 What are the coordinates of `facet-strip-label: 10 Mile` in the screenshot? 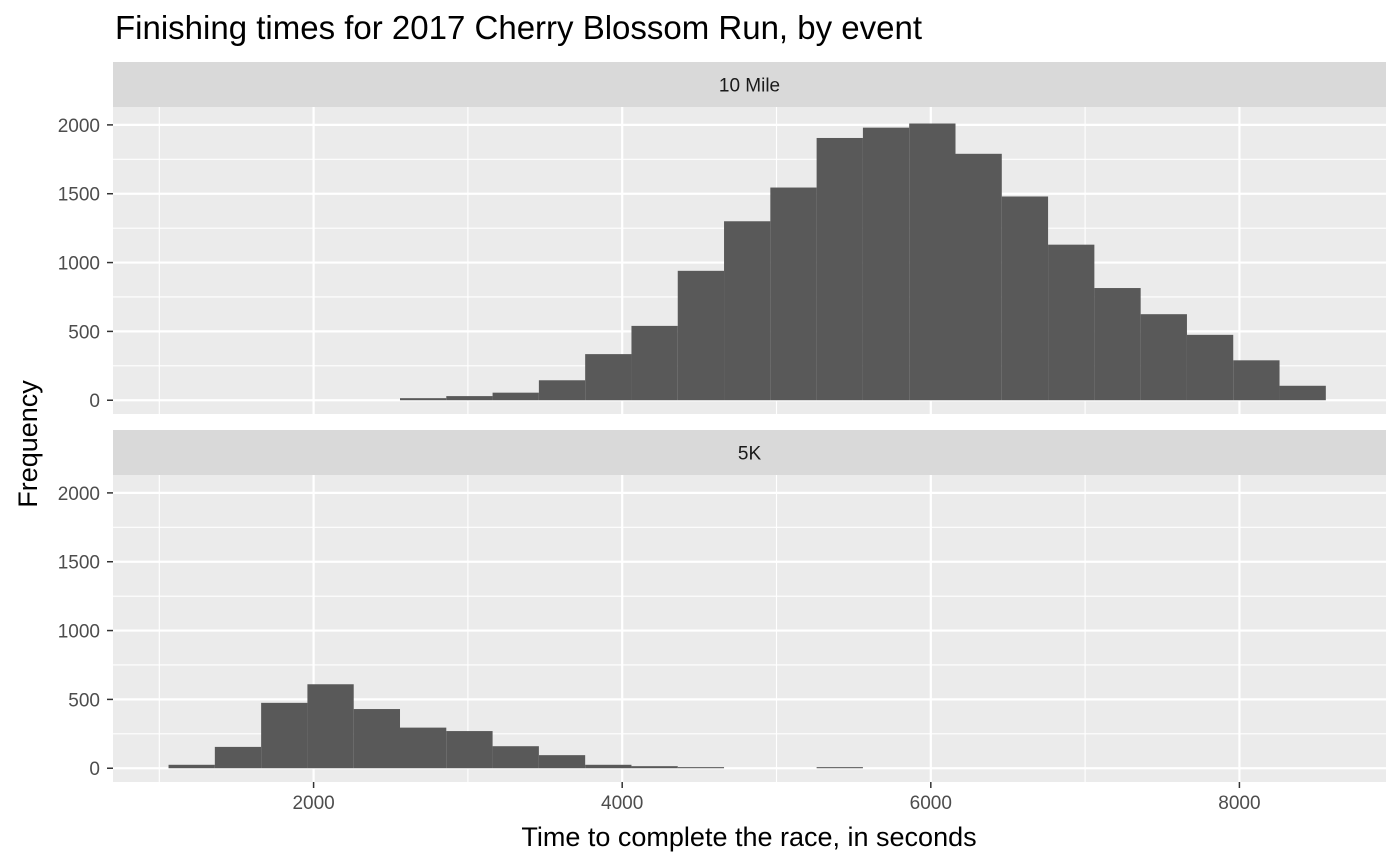 It's located at (749, 86).